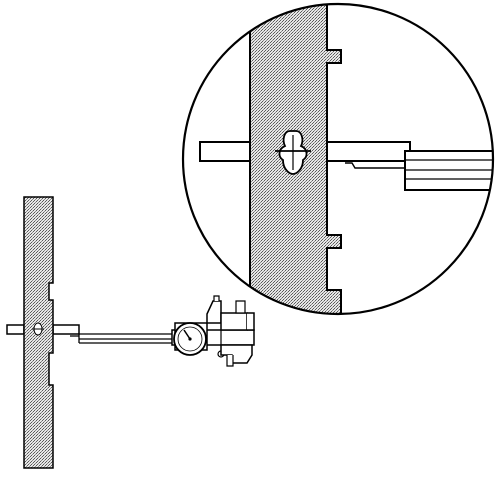  Describe the element at coordinates (408, 166) in the screenshot. I see `zoom-caliper-jaws` at that location.